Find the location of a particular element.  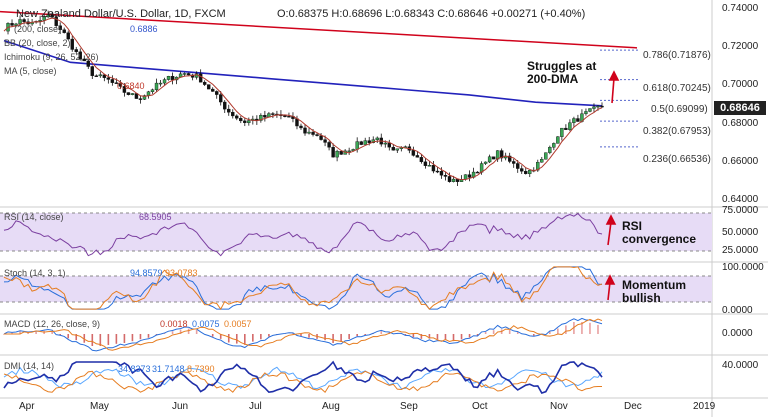

x-tick-nov: Nov is located at coordinates (559, 406).